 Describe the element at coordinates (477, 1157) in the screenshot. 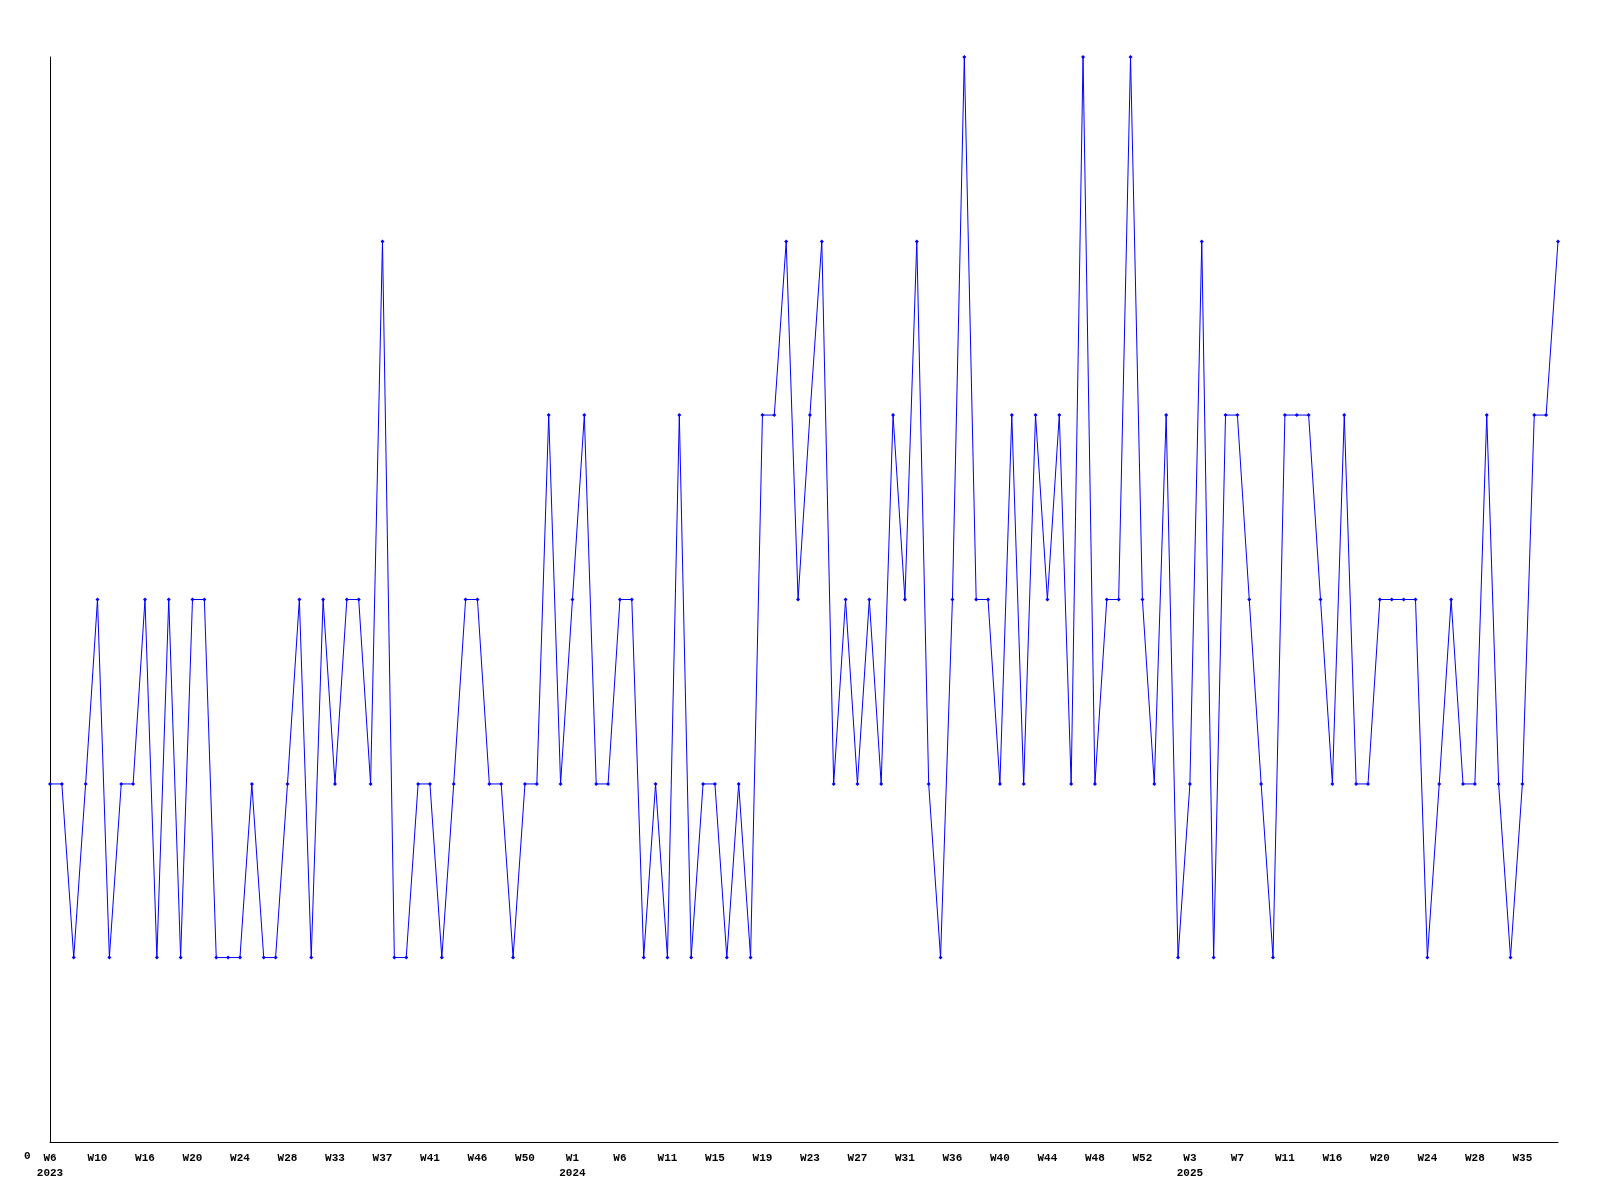

I see `x-tick-label: W46` at that location.